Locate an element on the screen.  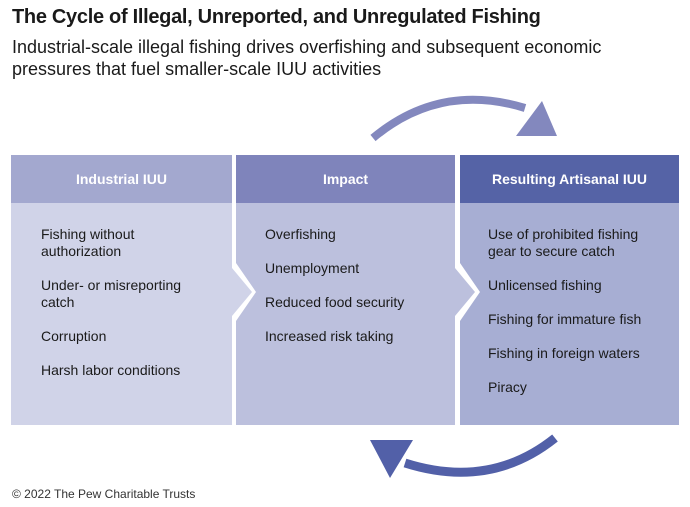
list-item: Under- or misreporting catch is located at coordinates (111, 293).